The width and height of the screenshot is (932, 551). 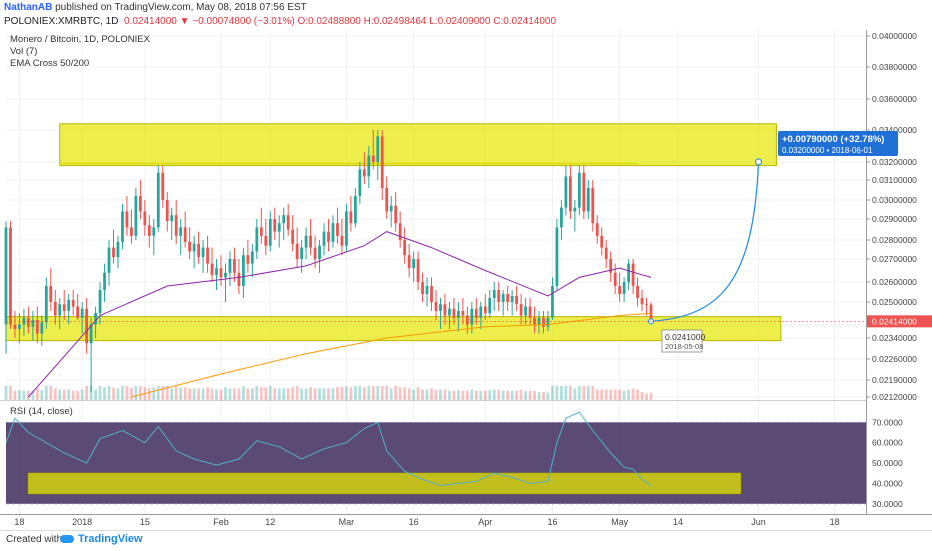 What do you see at coordinates (685, 337) in the screenshot?
I see `price-tag-price: 0.0241000` at bounding box center [685, 337].